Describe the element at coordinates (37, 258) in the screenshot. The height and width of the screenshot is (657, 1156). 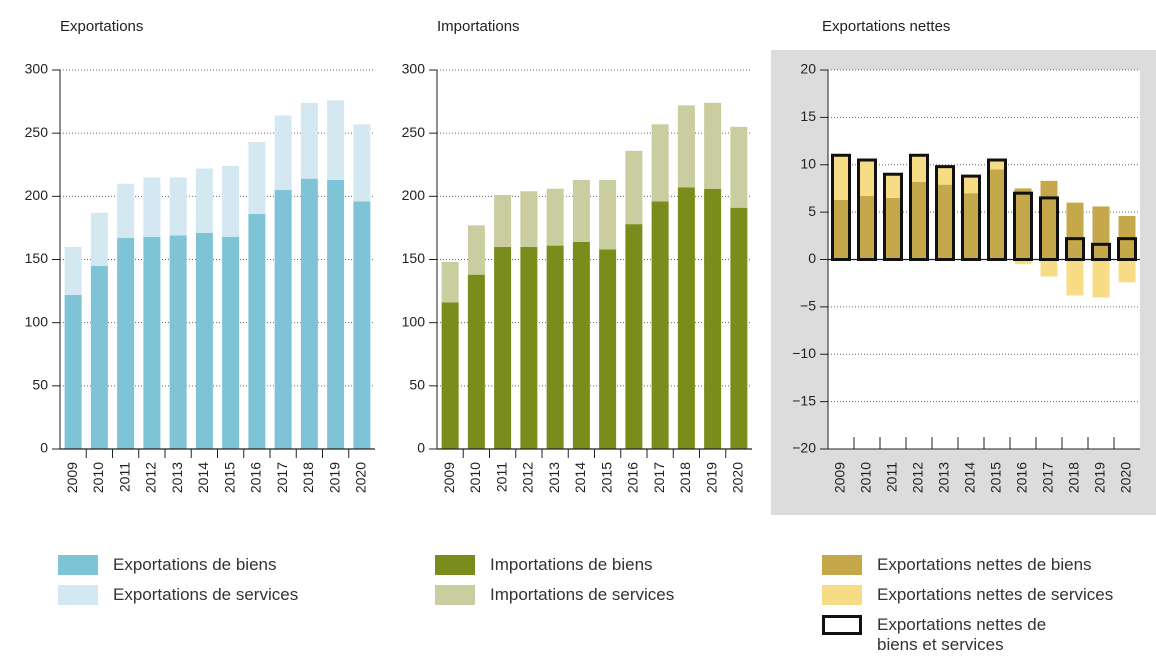
I see `y-tick-label: 150` at that location.